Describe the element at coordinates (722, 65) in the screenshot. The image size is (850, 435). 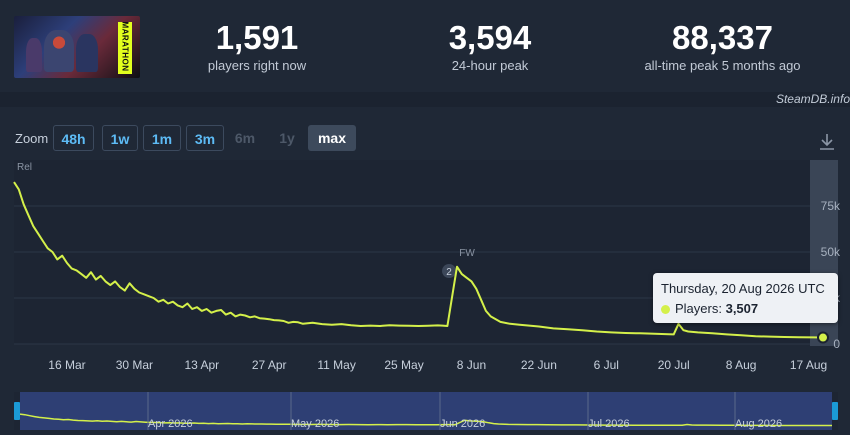
I see `stat-label: all-time peak 5 months ago` at that location.